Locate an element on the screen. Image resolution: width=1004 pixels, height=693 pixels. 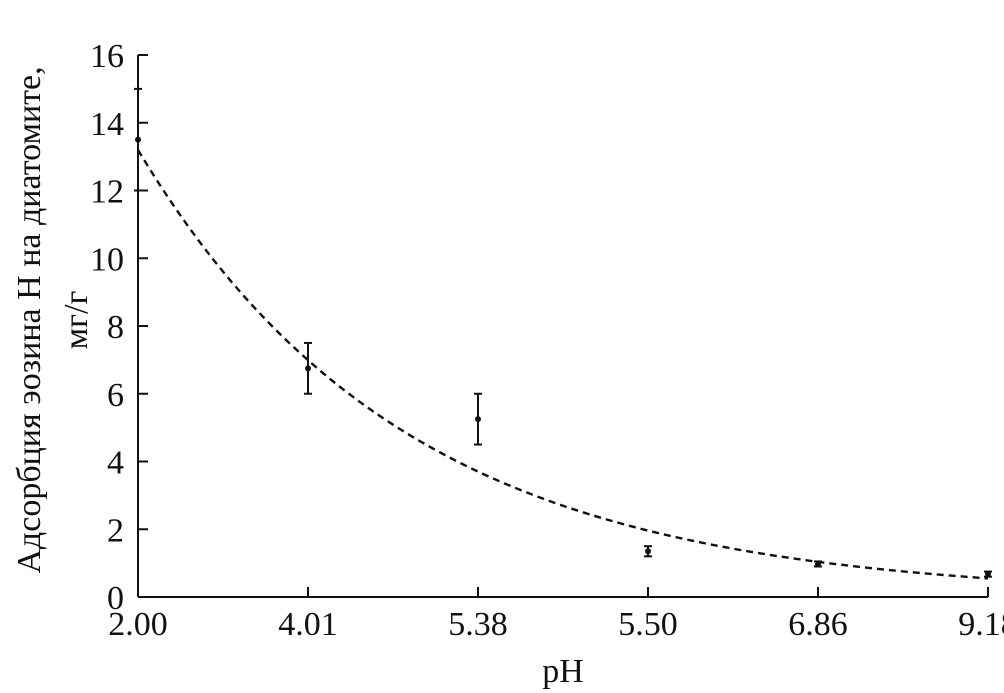
x-tick-label: 2.00 is located at coordinates (138, 624).